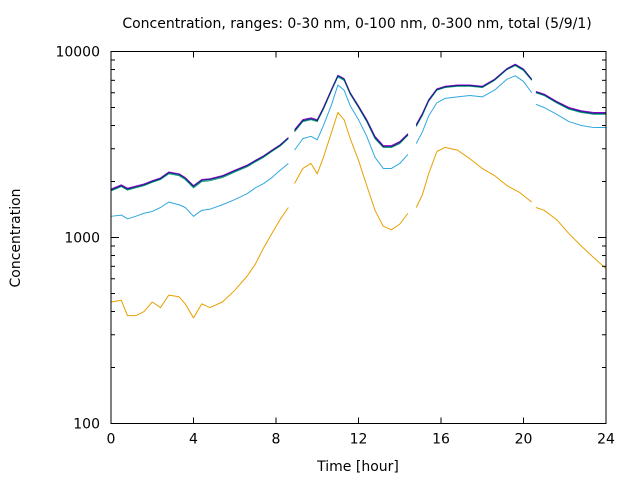 Image resolution: width=640 pixels, height=480 pixels. Describe the element at coordinates (276, 440) in the screenshot. I see `x-tick-label: 8` at that location.